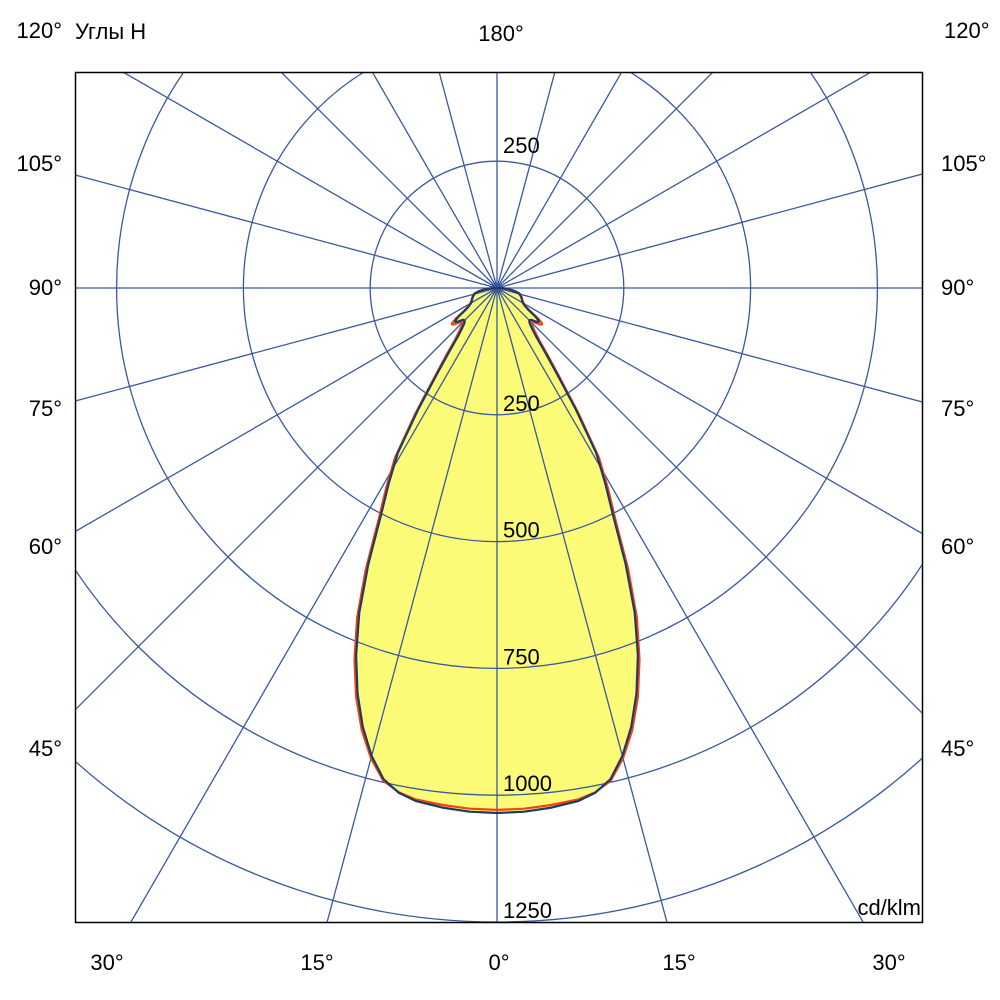 This screenshot has width=1000, height=1000. I want to click on angle-label-right: 60°, so click(957, 546).